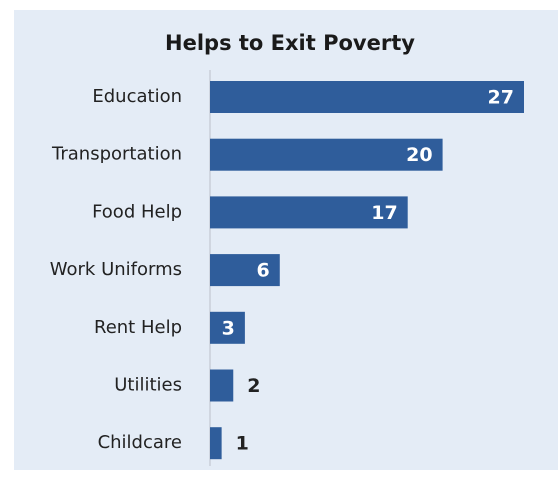 This screenshot has width=558, height=481. Describe the element at coordinates (253, 386) in the screenshot. I see `value-label: 2` at that location.